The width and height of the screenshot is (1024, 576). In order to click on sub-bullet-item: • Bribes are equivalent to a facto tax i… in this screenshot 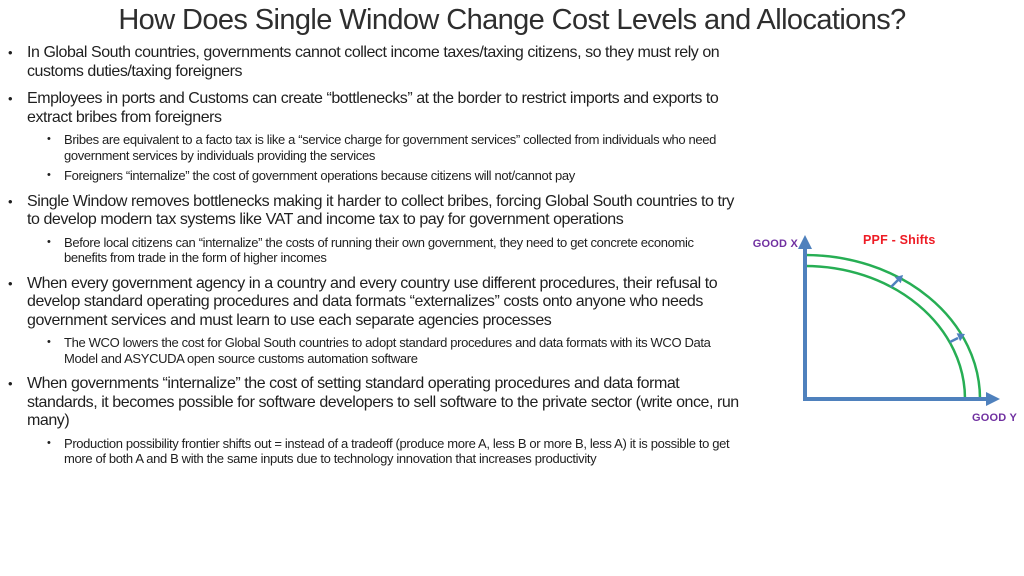, I will do `click(393, 147)`.